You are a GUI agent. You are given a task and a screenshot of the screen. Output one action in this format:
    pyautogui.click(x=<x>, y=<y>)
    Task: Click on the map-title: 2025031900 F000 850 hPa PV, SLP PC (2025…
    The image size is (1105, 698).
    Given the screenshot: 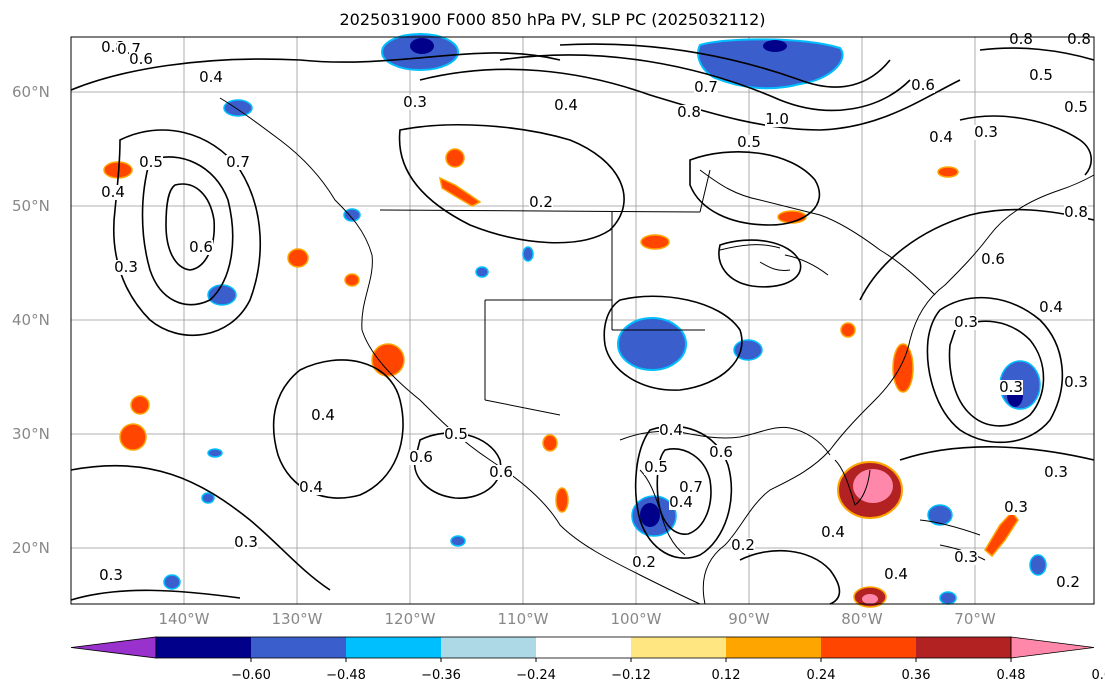 What is the action you would take?
    pyautogui.click(x=552, y=19)
    